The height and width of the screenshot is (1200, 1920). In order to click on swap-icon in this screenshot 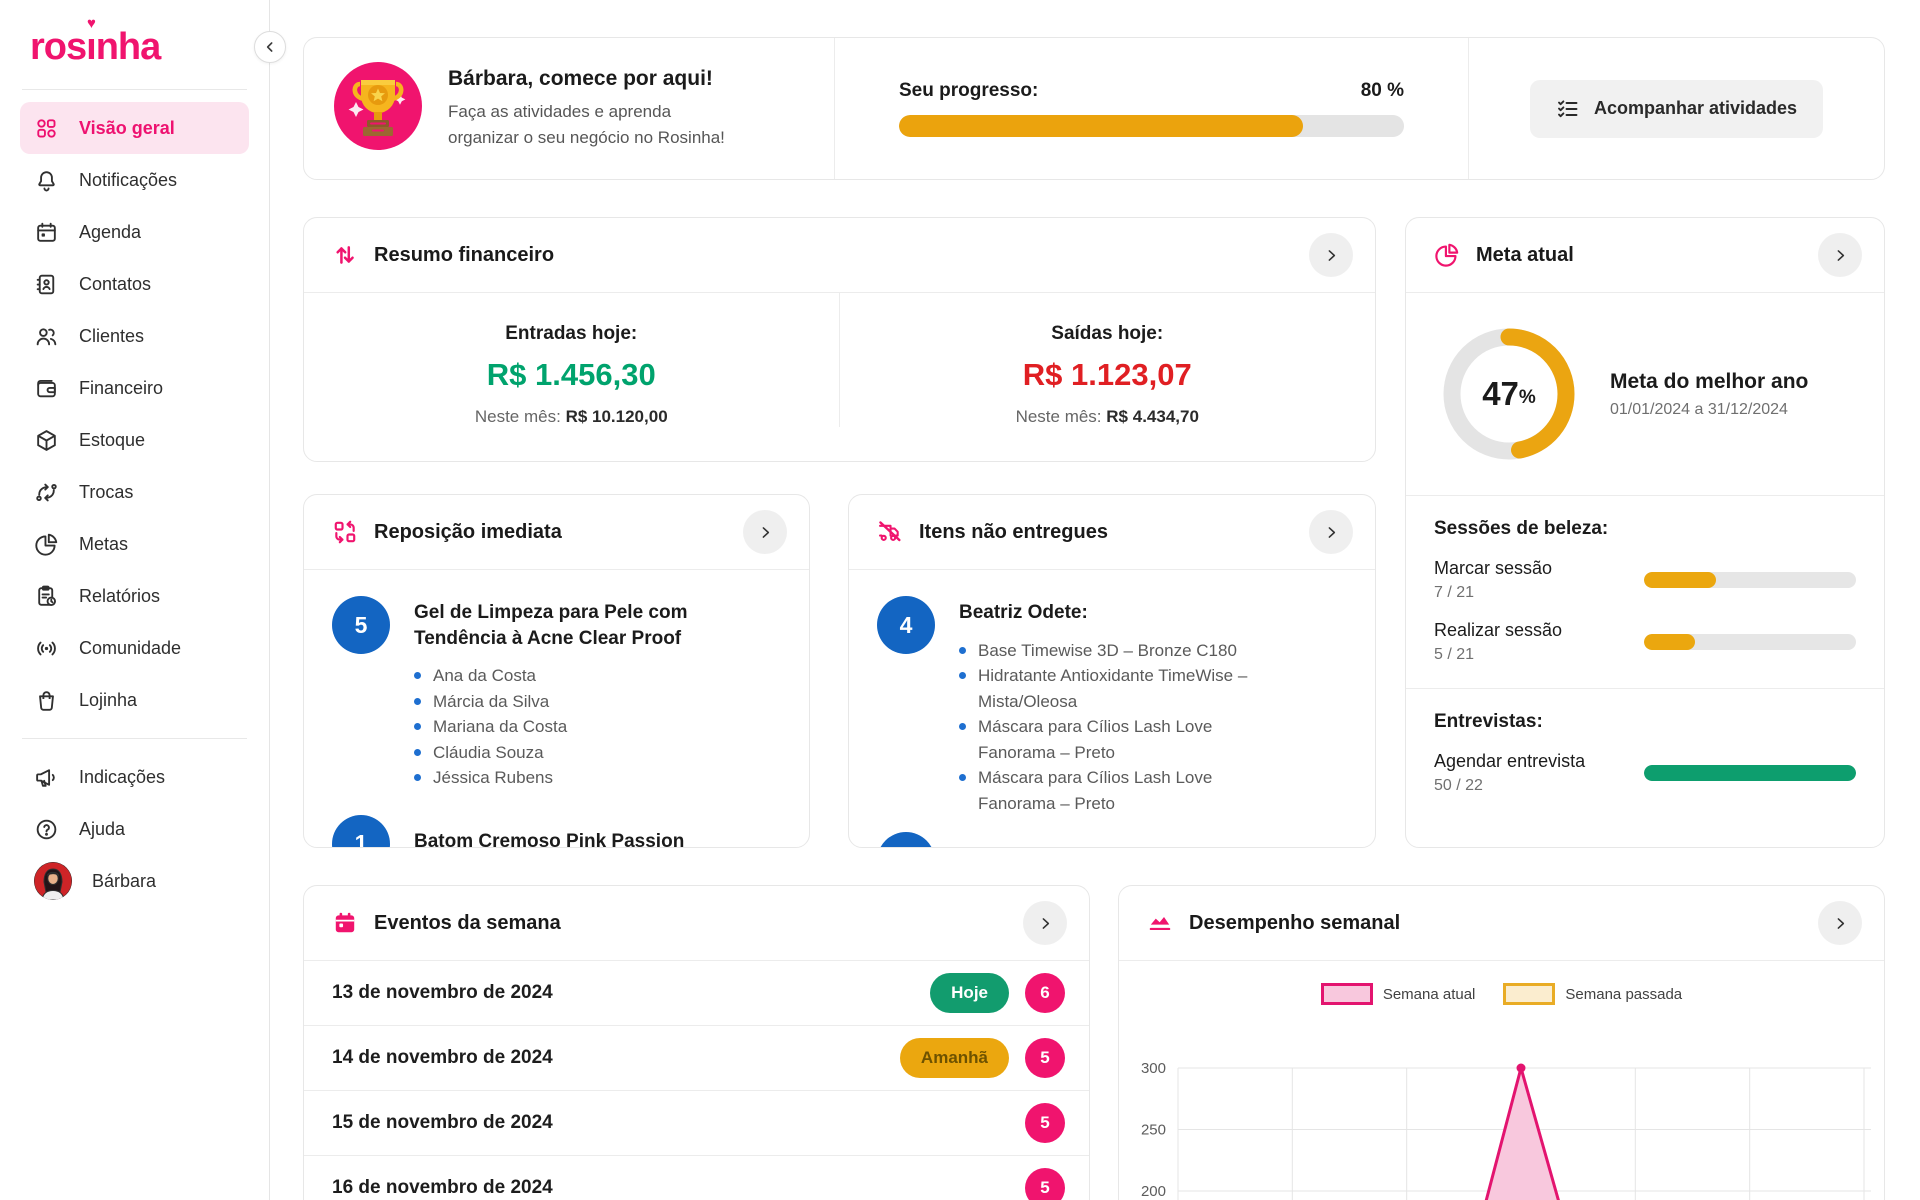, I will do `click(46, 492)`.